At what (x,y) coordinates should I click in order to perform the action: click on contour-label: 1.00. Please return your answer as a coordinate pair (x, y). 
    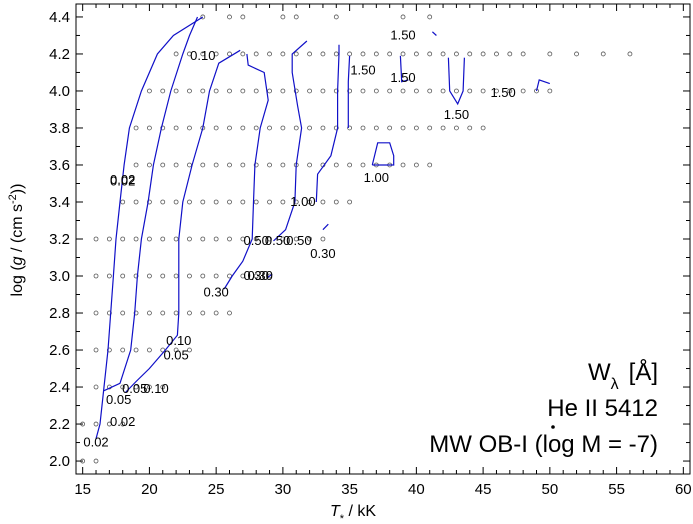
    Looking at the image, I should click on (302, 201).